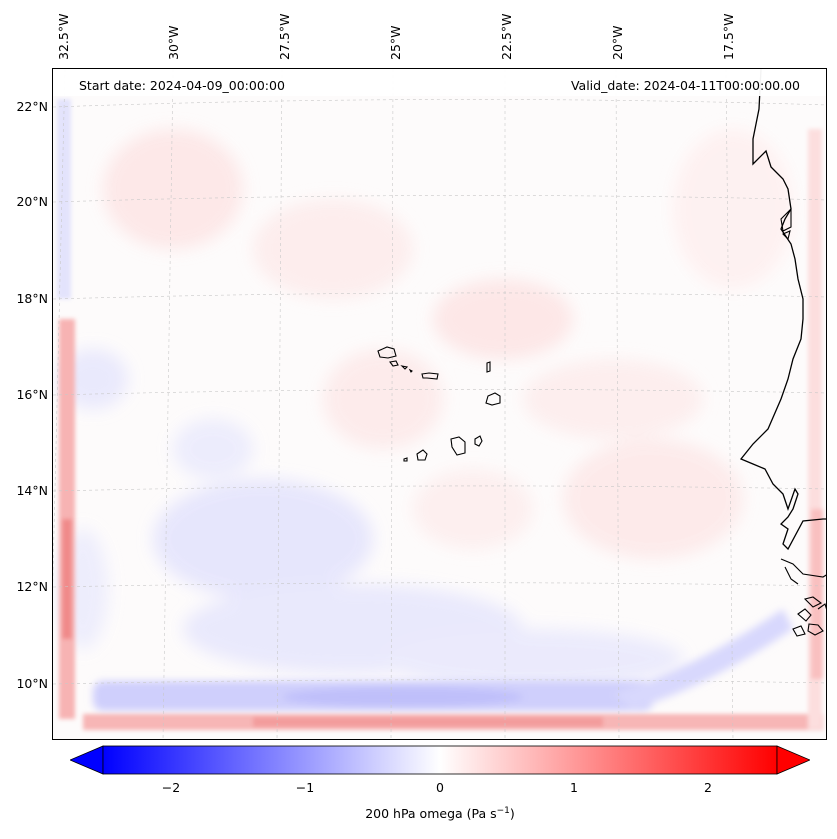  Describe the element at coordinates (794, 760) in the screenshot. I see `colorbar-extend-max` at that location.